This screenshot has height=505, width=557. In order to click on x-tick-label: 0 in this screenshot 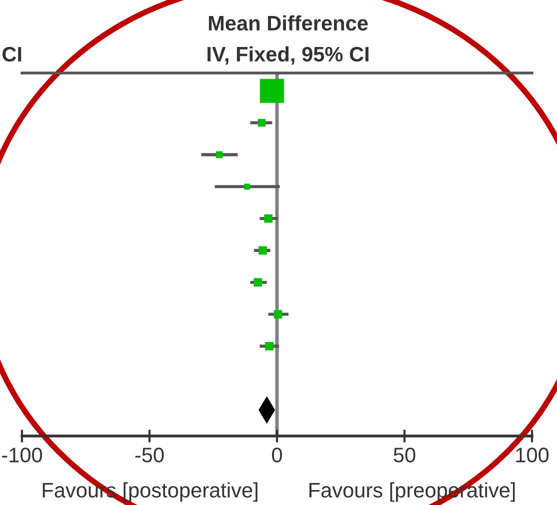, I will do `click(277, 455)`.